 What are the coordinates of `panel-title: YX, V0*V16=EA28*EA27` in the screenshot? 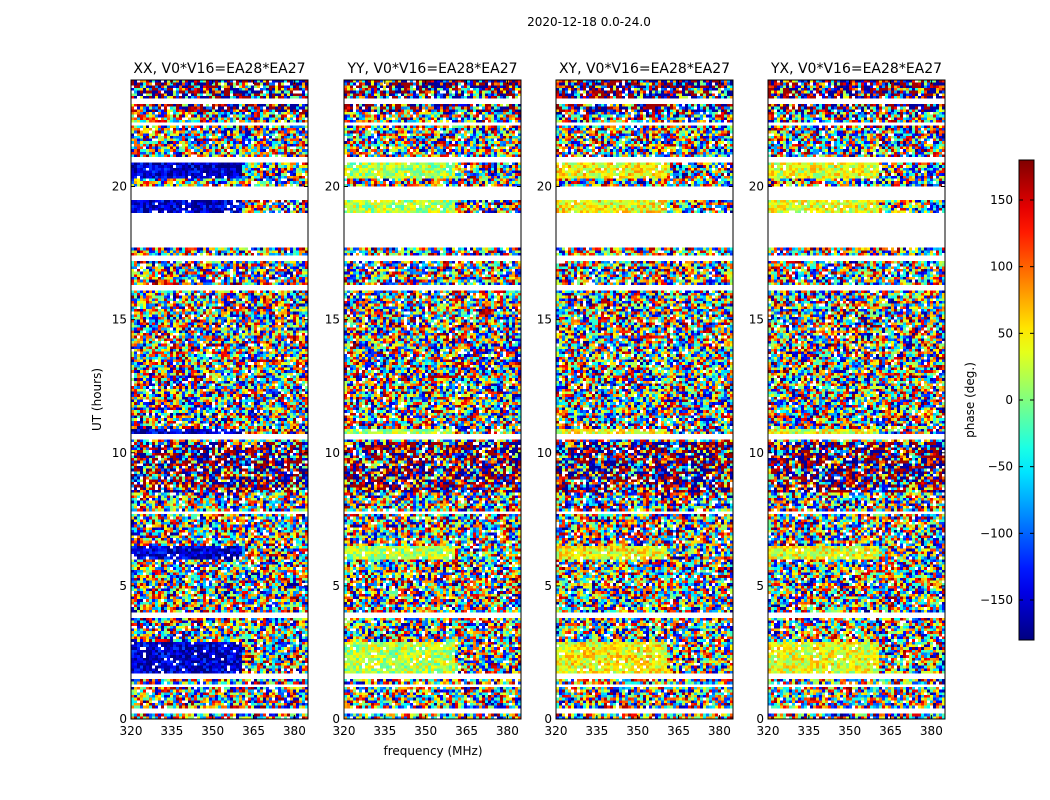 It's located at (856, 69).